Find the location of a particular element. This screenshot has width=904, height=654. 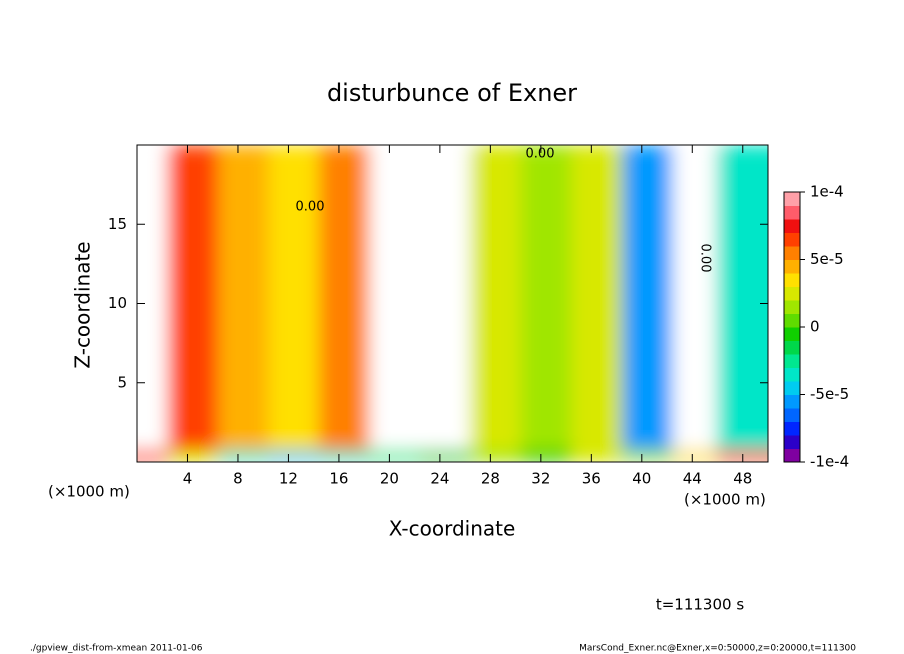

colorbar-tick-label: -5e-5 is located at coordinates (829, 394).